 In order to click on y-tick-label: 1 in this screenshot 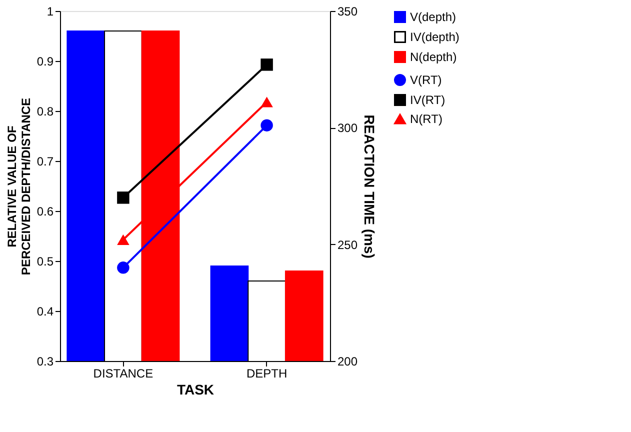, I will do `click(50, 11)`.